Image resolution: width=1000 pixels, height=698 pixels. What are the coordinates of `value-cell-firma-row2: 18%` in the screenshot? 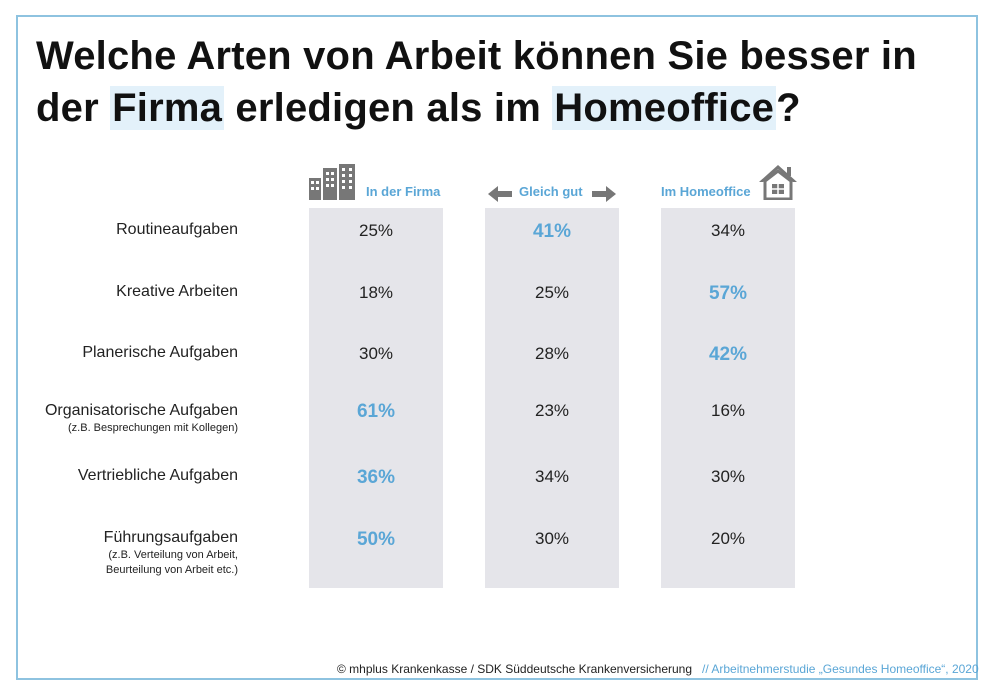 It's located at (376, 292).